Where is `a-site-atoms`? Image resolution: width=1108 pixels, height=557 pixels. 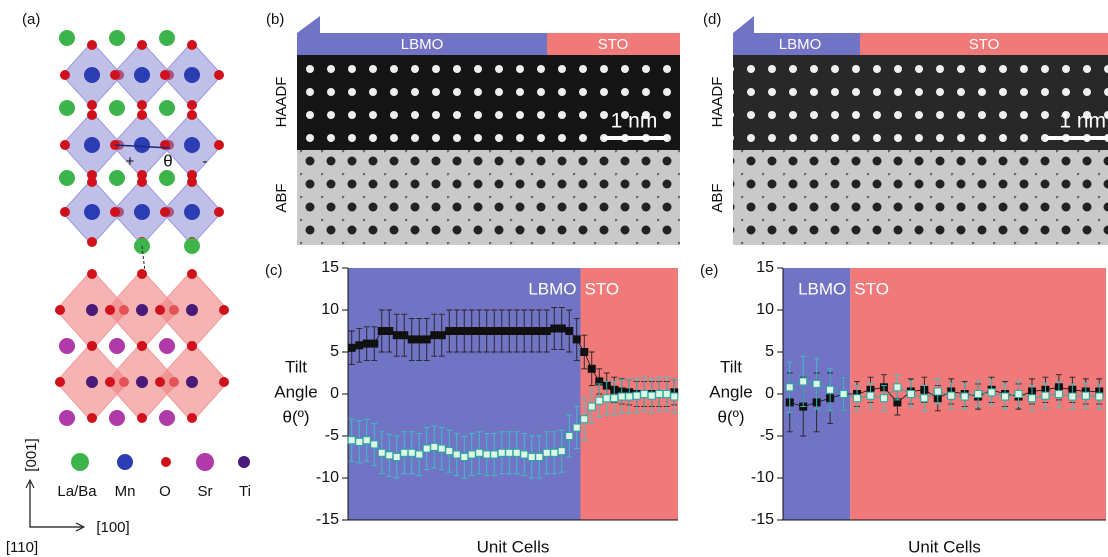 a-site-atoms is located at coordinates (129, 142).